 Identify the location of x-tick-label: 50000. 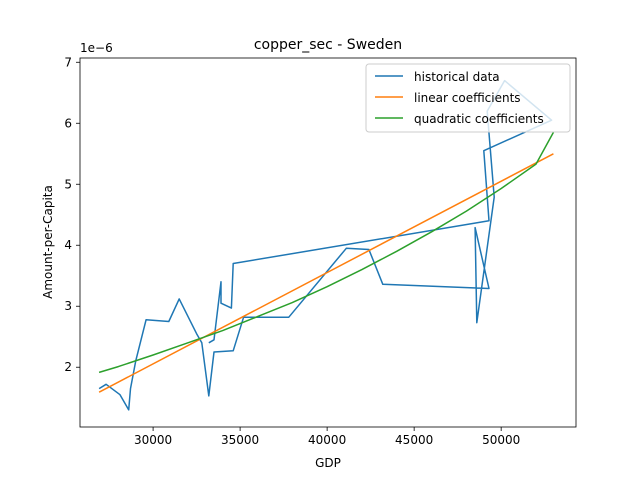
(501, 440).